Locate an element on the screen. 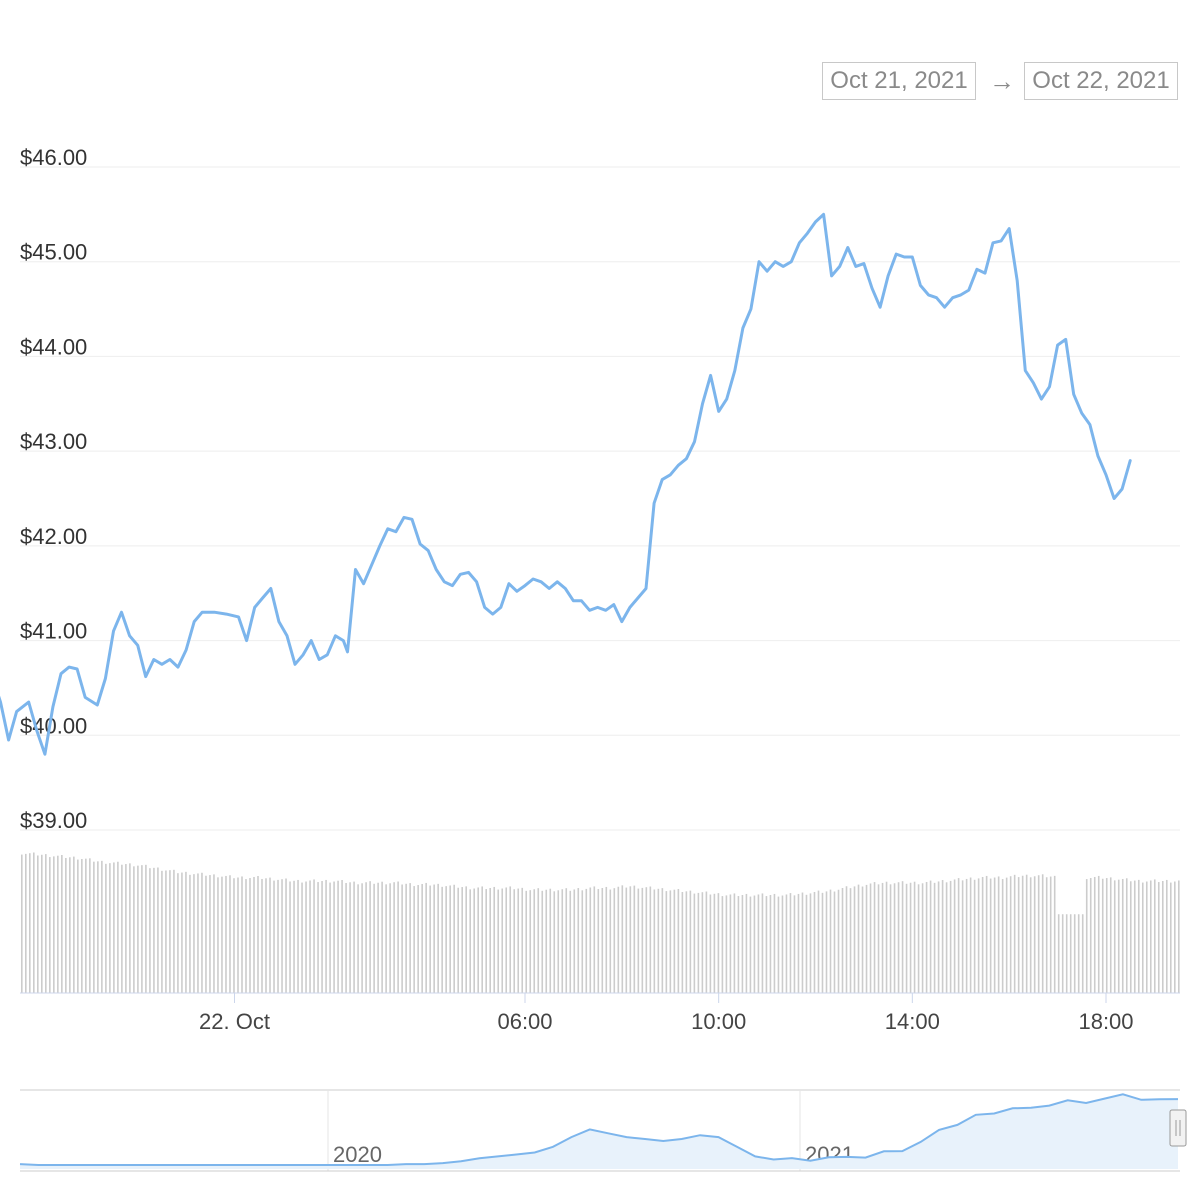 Image resolution: width=1200 pixels, height=1200 pixels. x-tick-label: 22. Oct is located at coordinates (234, 1021).